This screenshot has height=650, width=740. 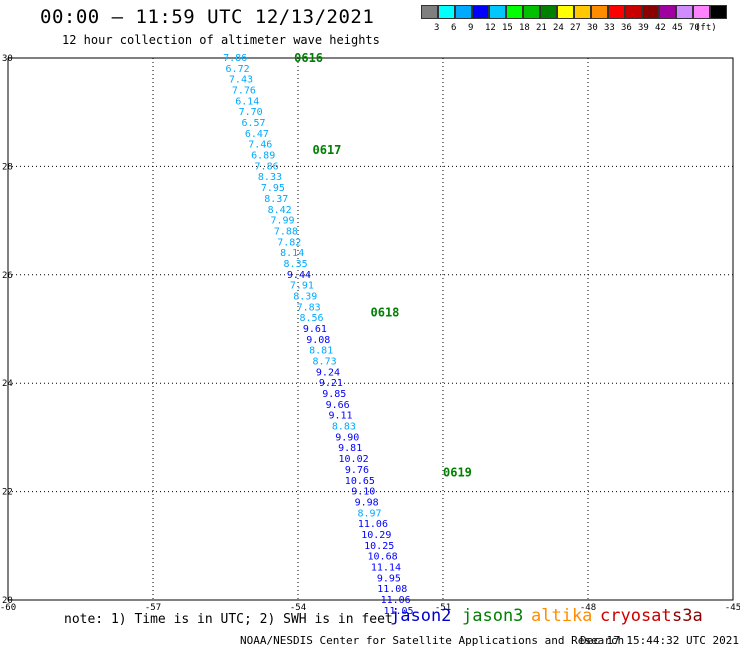 What do you see at coordinates (457, 473) in the screenshot?
I see `pass-time-label: 0619` at bounding box center [457, 473].